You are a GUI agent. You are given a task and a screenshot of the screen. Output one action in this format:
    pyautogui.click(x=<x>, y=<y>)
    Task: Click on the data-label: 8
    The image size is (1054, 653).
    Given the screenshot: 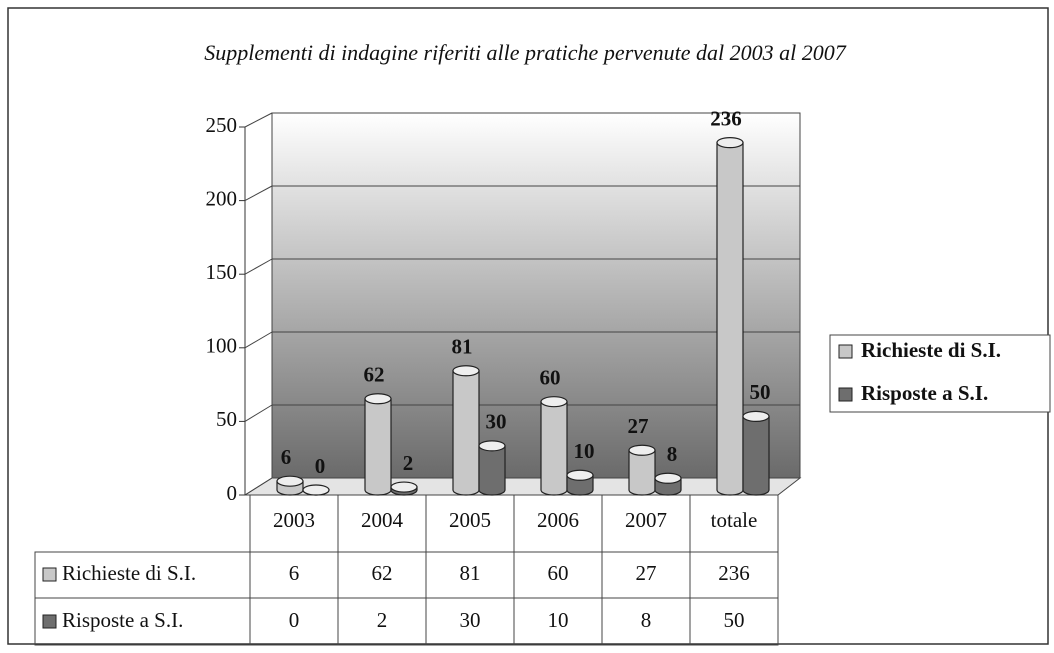 What is the action you would take?
    pyautogui.click(x=672, y=454)
    